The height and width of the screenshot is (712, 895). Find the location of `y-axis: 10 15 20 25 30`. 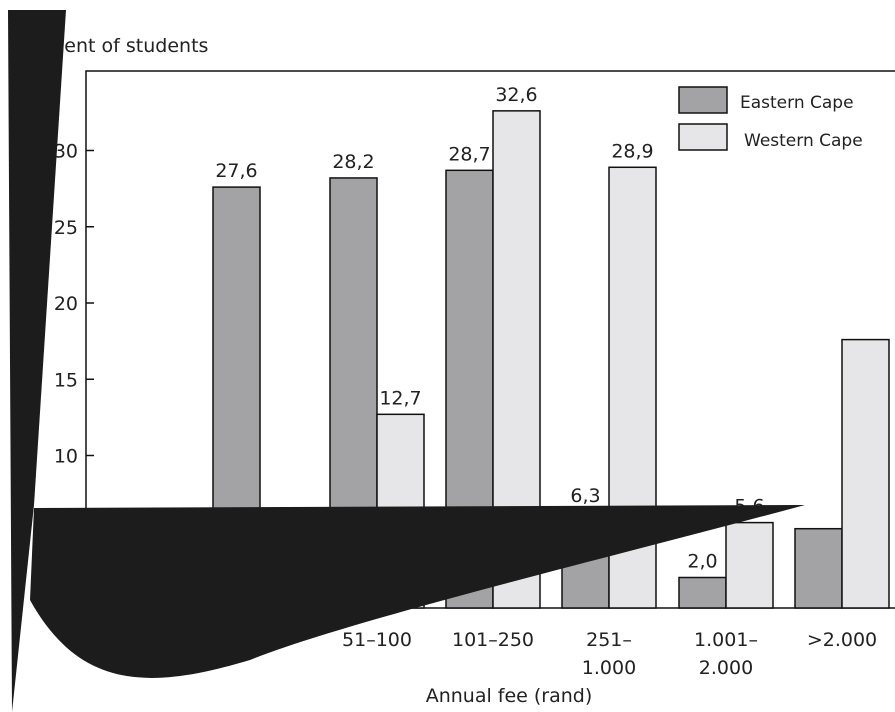

y-axis: 10 15 20 25 30 is located at coordinates (74, 304).